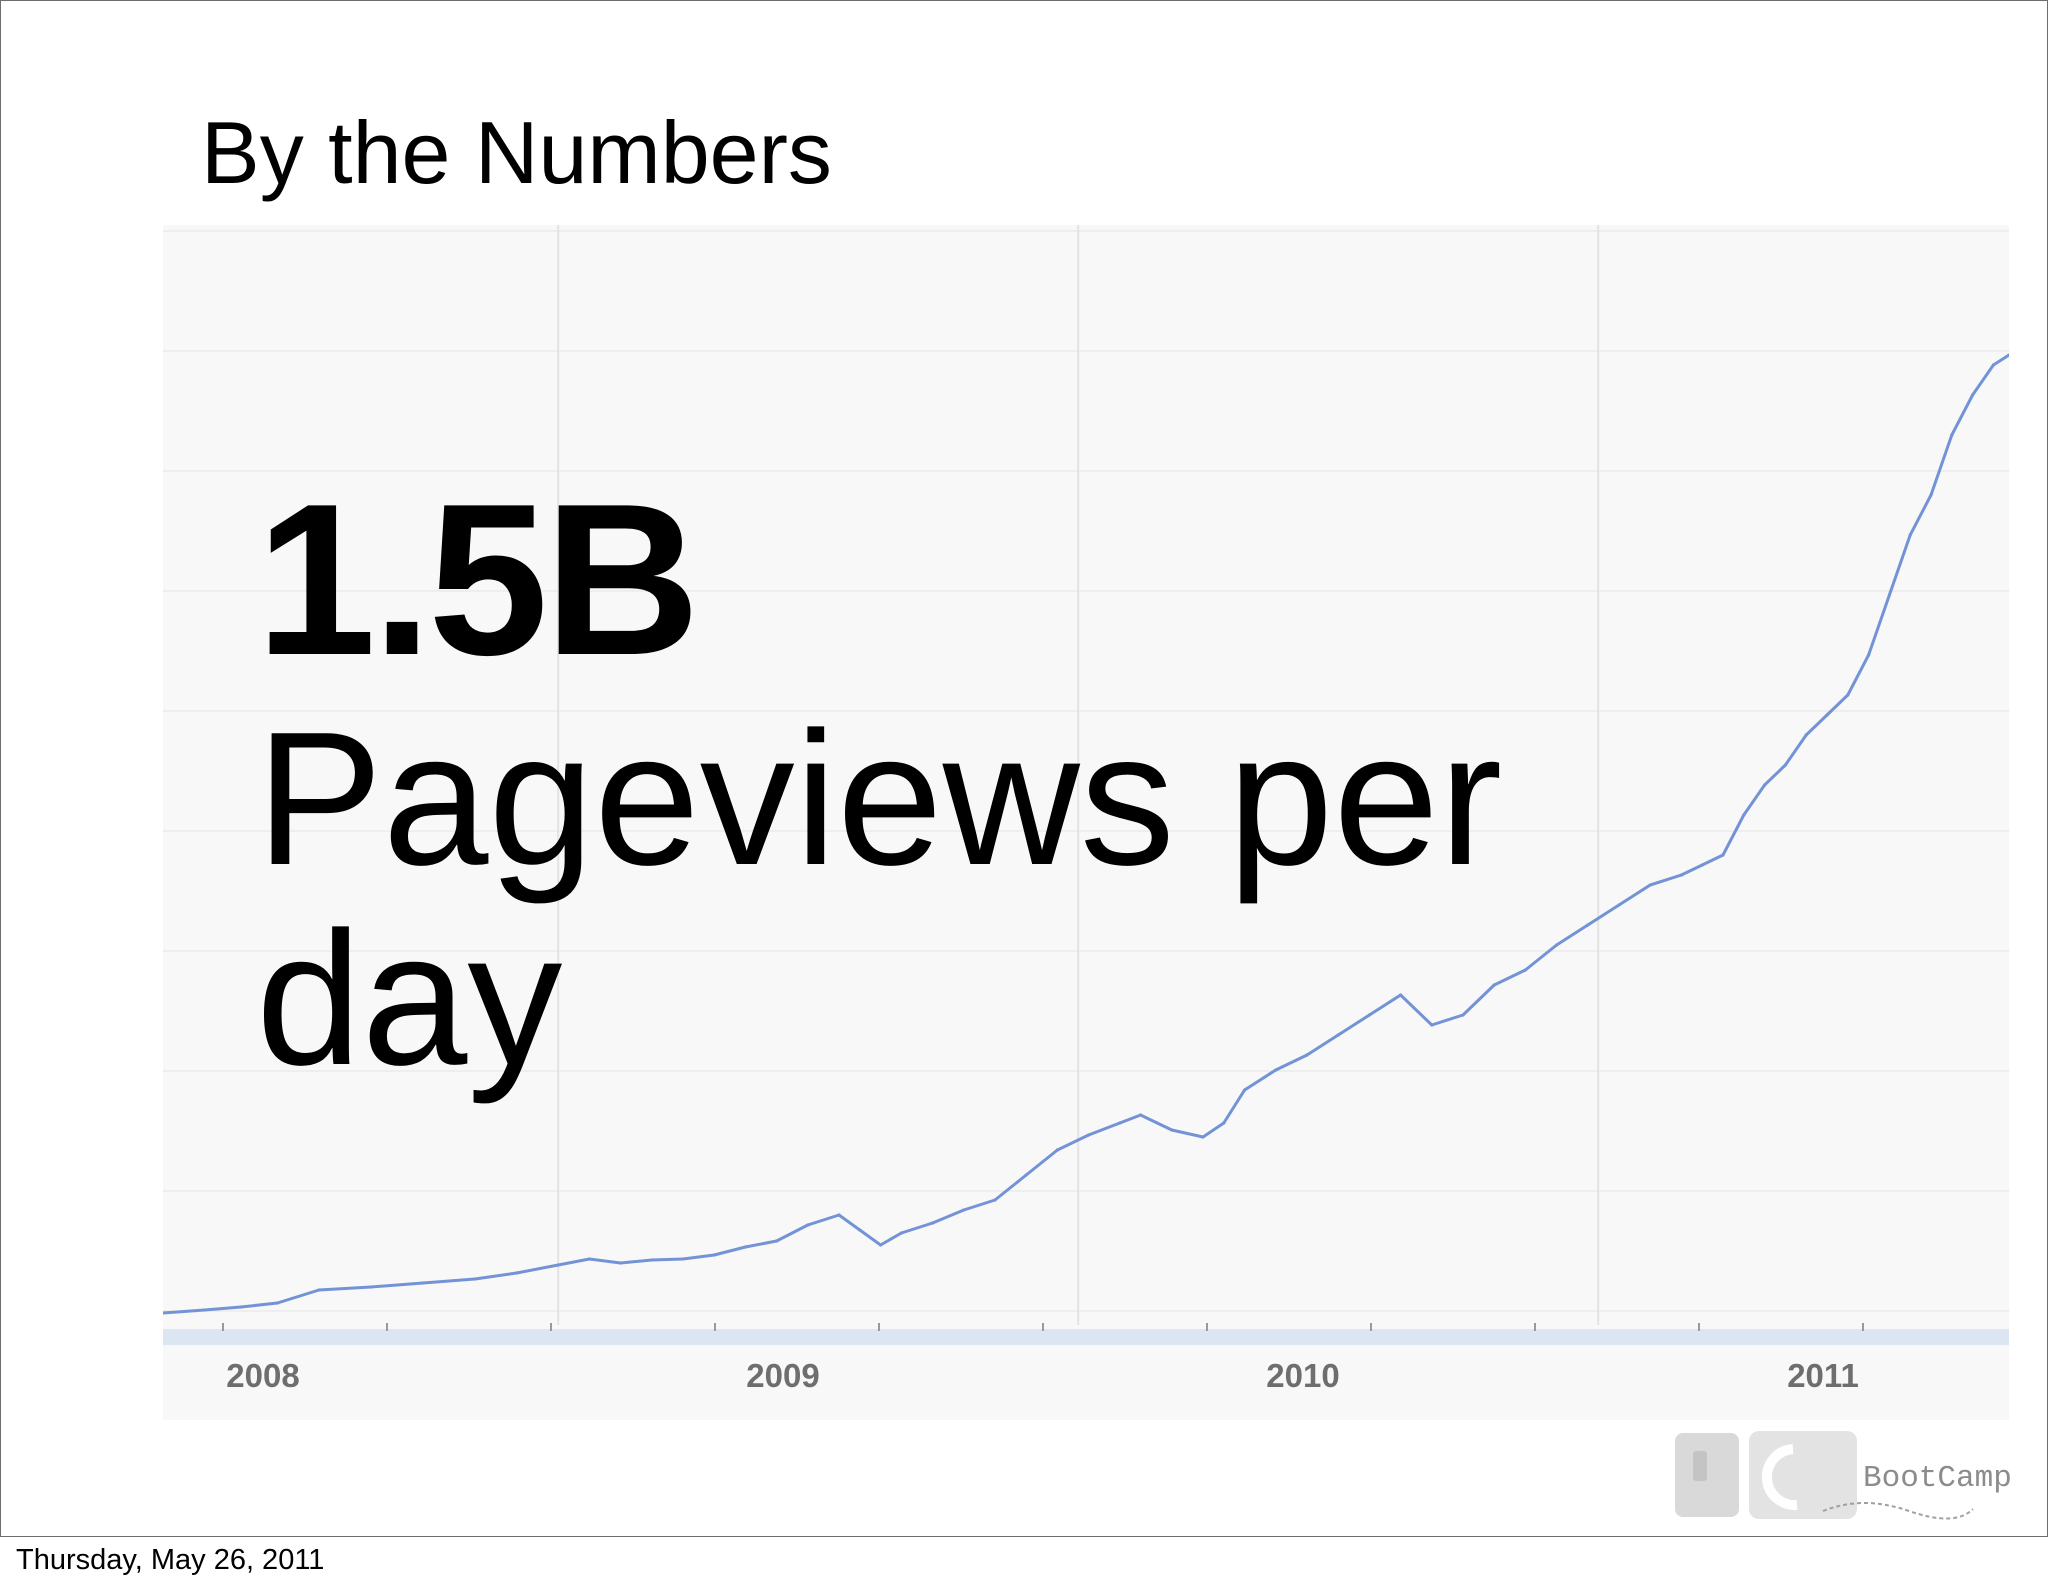  What do you see at coordinates (478, 579) in the screenshot?
I see `headline-number: 1.5B` at bounding box center [478, 579].